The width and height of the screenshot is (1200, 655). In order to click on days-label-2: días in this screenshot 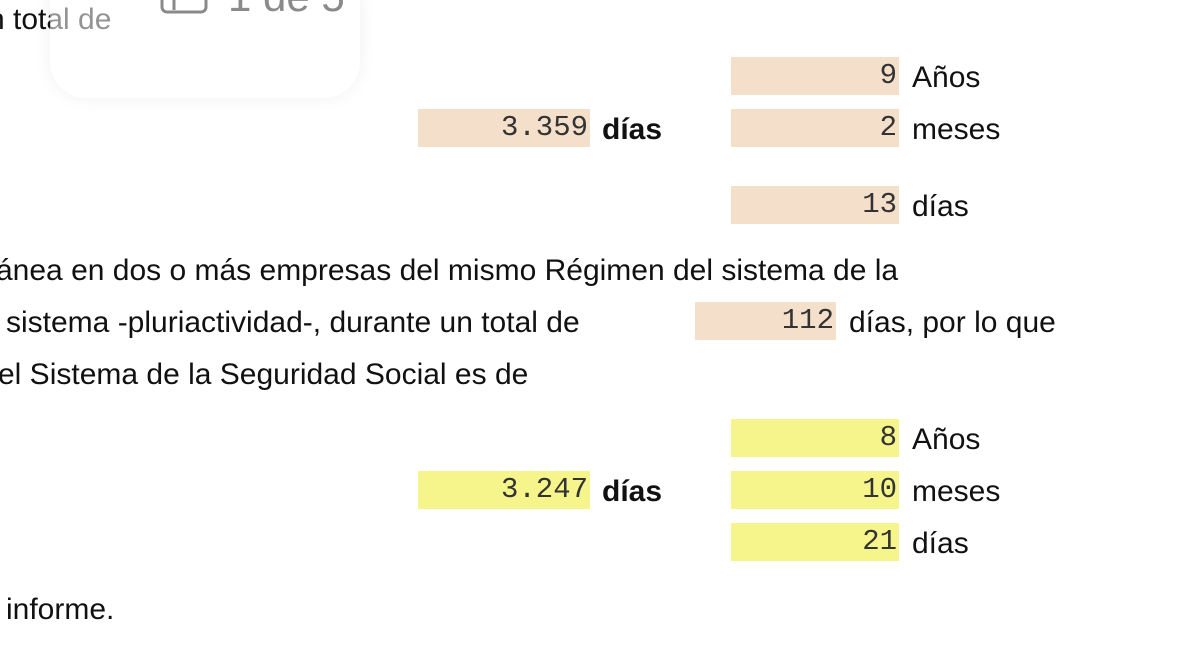, I will do `click(940, 543)`.